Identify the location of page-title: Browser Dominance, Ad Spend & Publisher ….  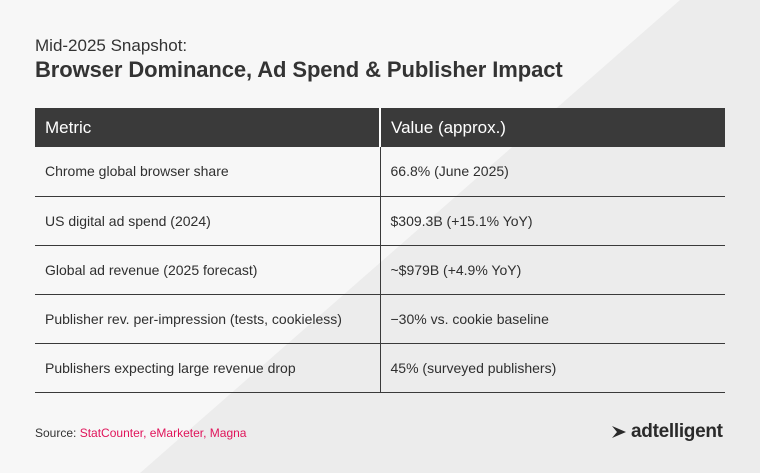
(299, 69).